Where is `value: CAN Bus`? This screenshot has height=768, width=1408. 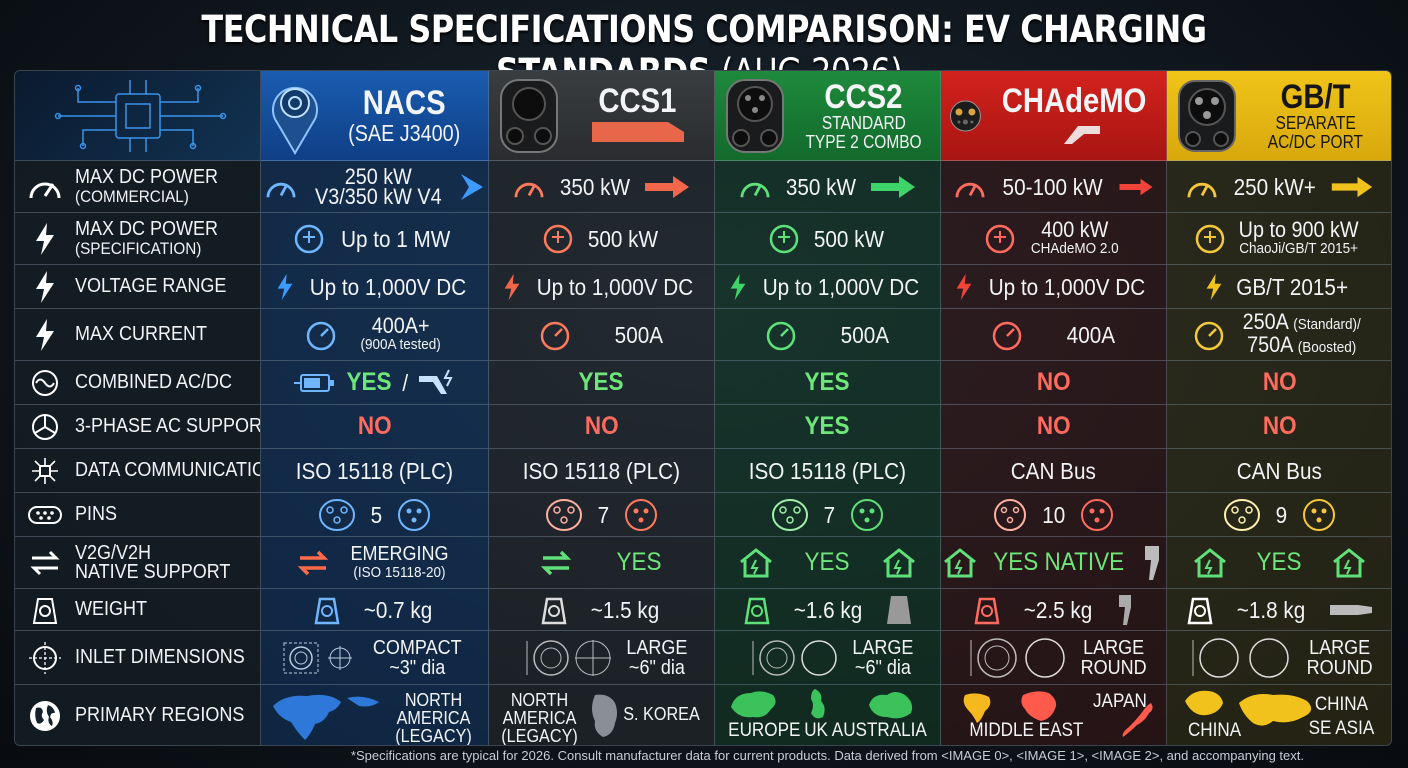
value: CAN Bus is located at coordinates (1279, 470).